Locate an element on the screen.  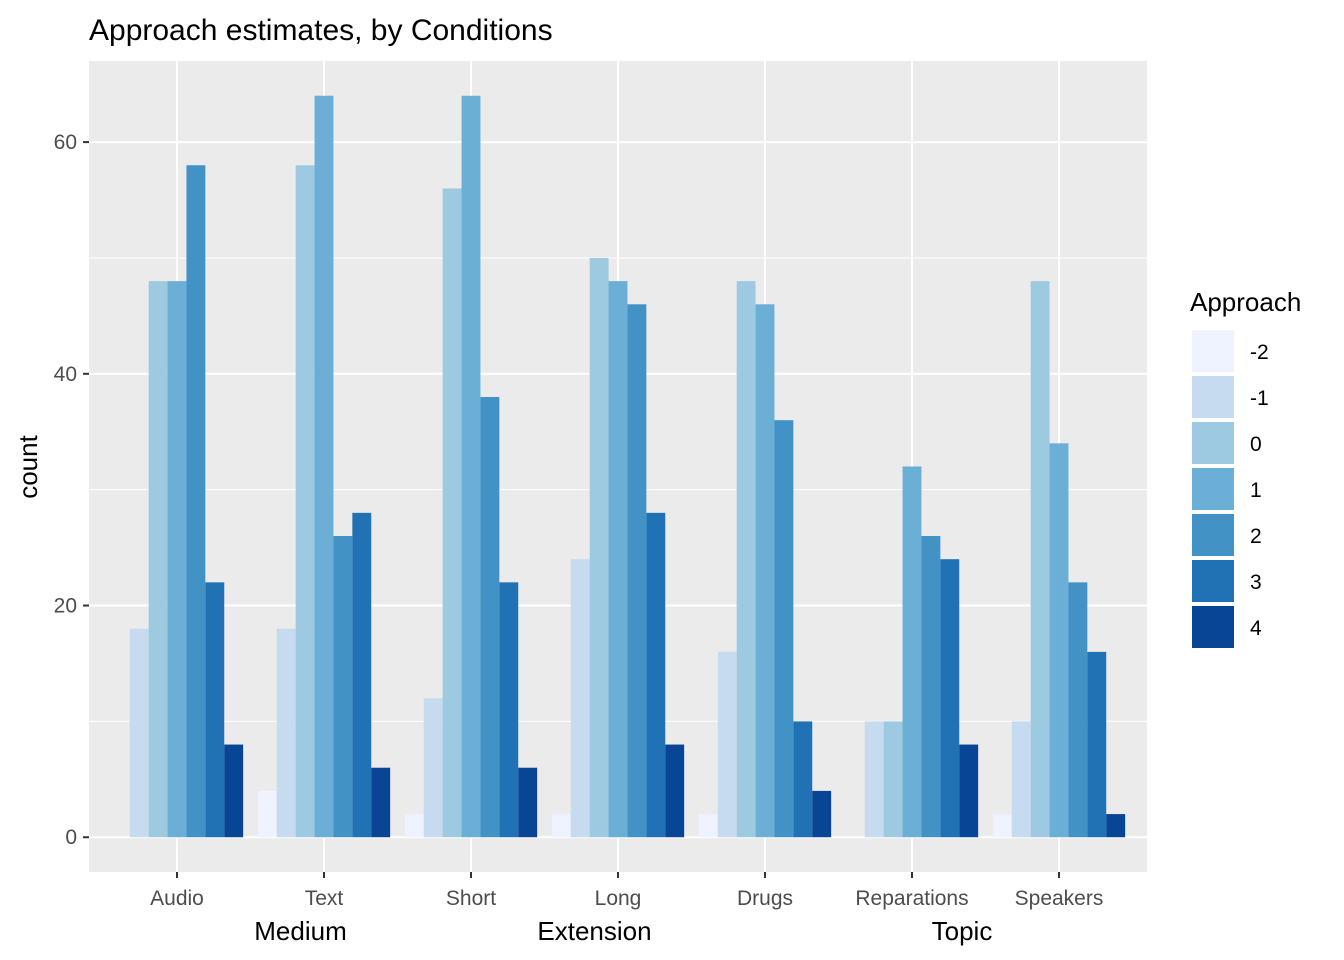
x-tick-label-speakers: Speakers is located at coordinates (1059, 898).